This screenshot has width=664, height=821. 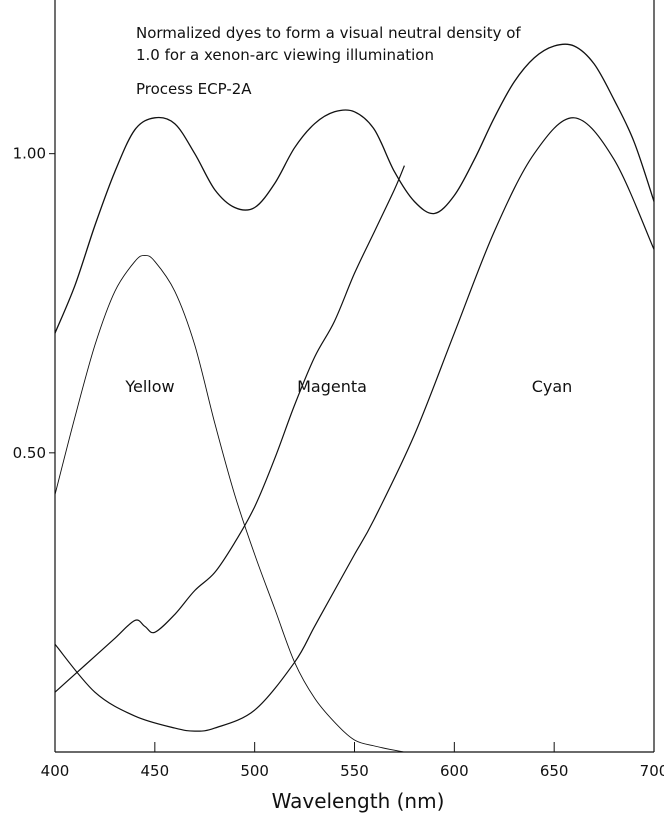 I want to click on x-axis-label: Wavelength (nm), so click(x=358, y=801).